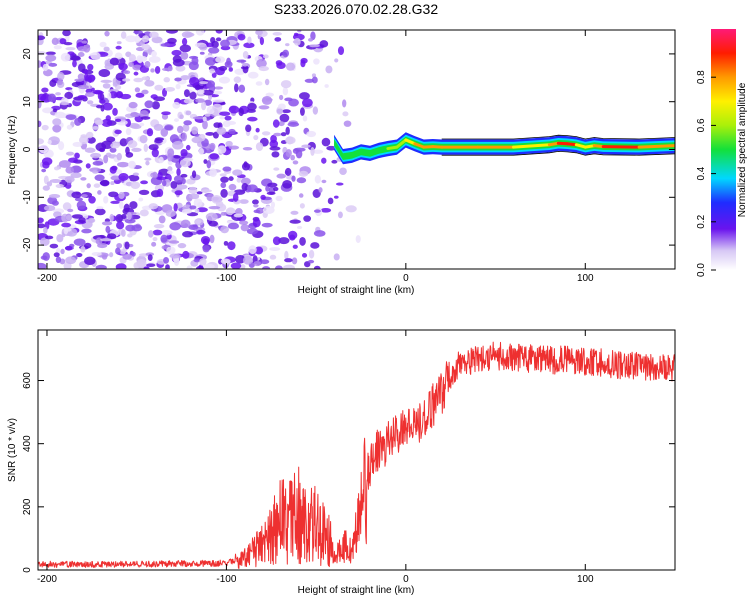 This screenshot has height=600, width=750. What do you see at coordinates (585, 579) in the screenshot?
I see `snr-x-tick-label: 100` at bounding box center [585, 579].